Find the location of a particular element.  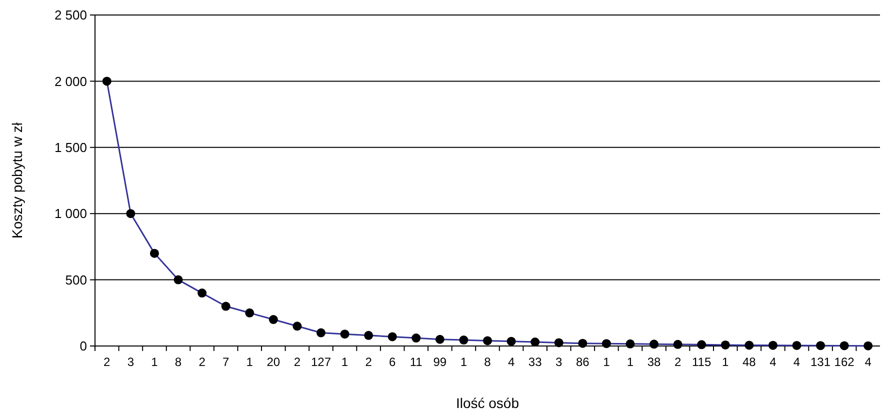

x-tick-label: 162 is located at coordinates (844, 362).